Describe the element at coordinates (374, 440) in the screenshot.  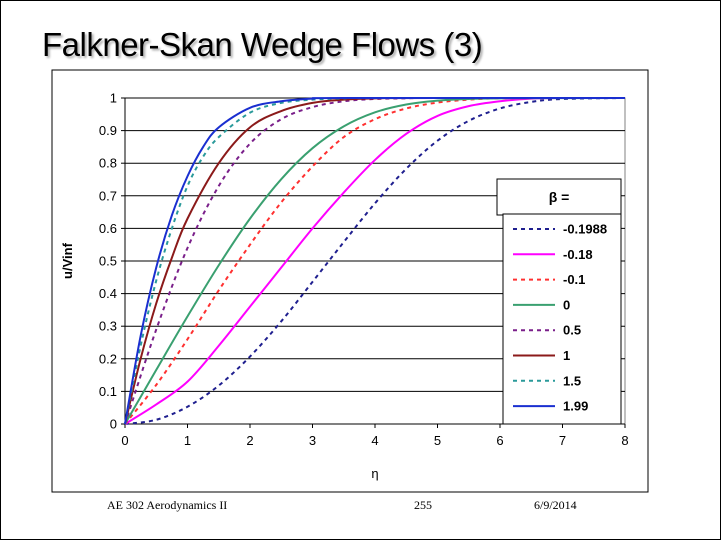
I see `x-tick-label: 4` at that location.